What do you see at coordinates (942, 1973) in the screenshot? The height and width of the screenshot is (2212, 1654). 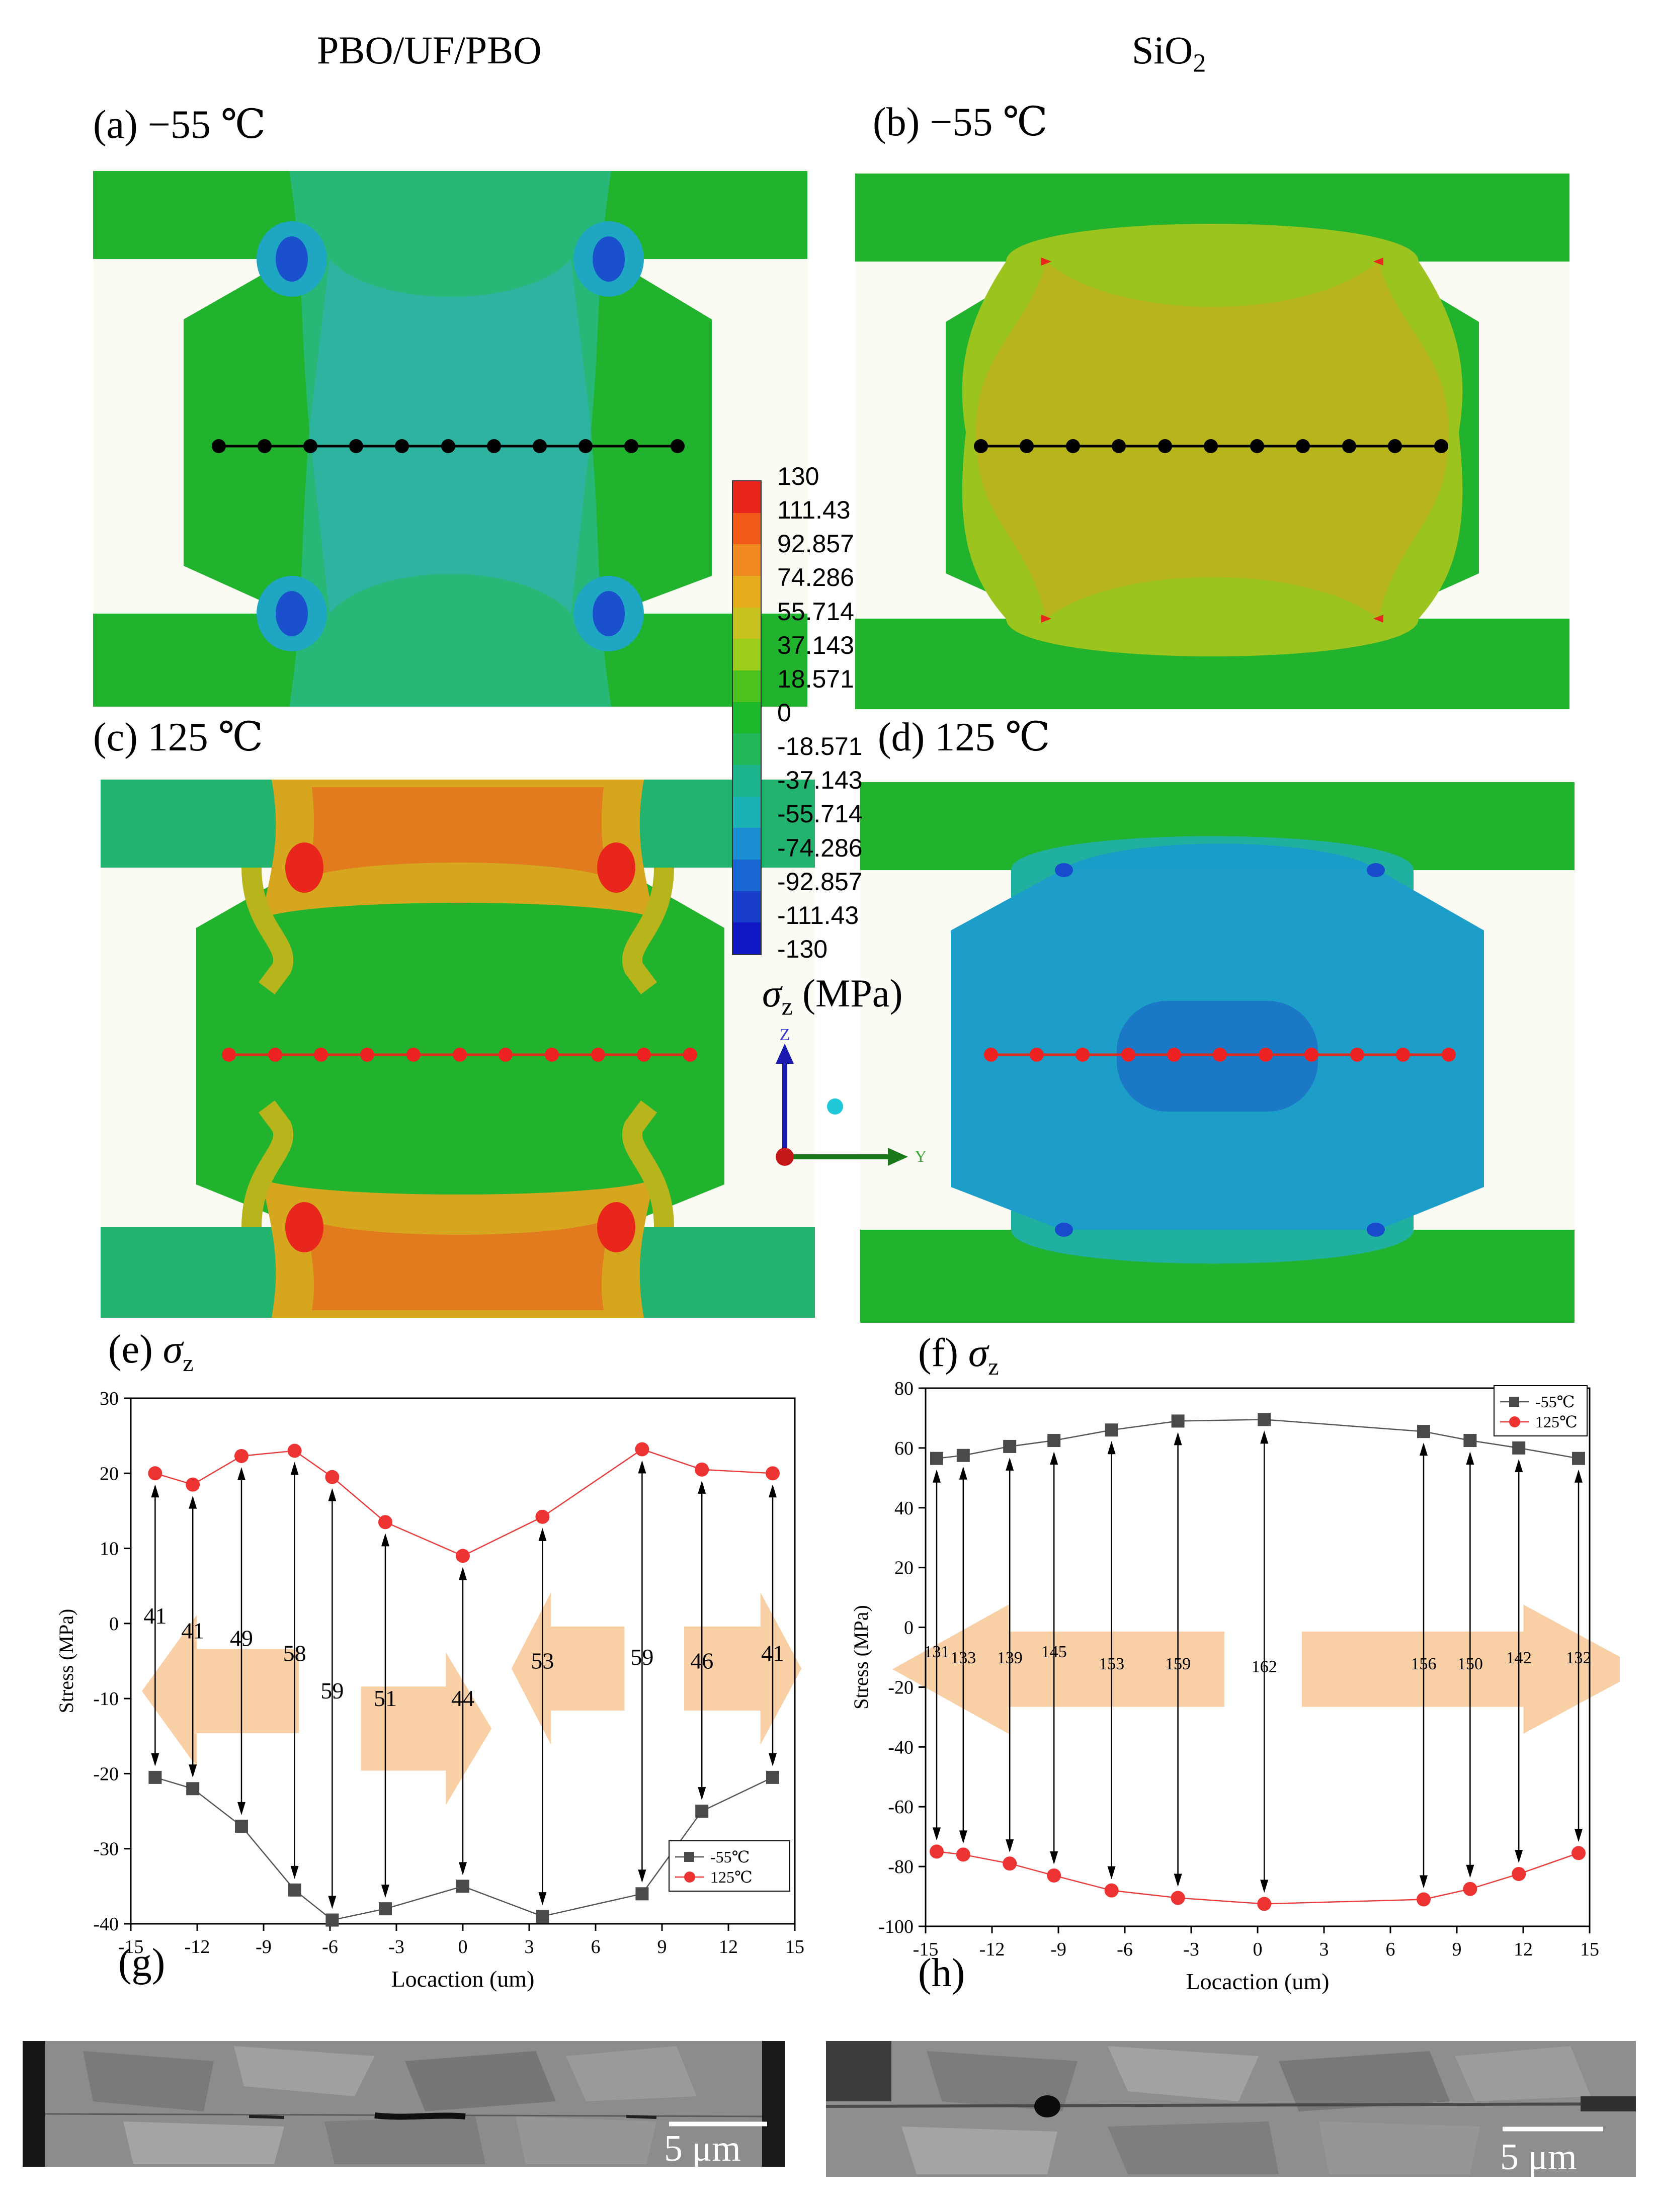 I see `panel-label-h: (h)` at bounding box center [942, 1973].